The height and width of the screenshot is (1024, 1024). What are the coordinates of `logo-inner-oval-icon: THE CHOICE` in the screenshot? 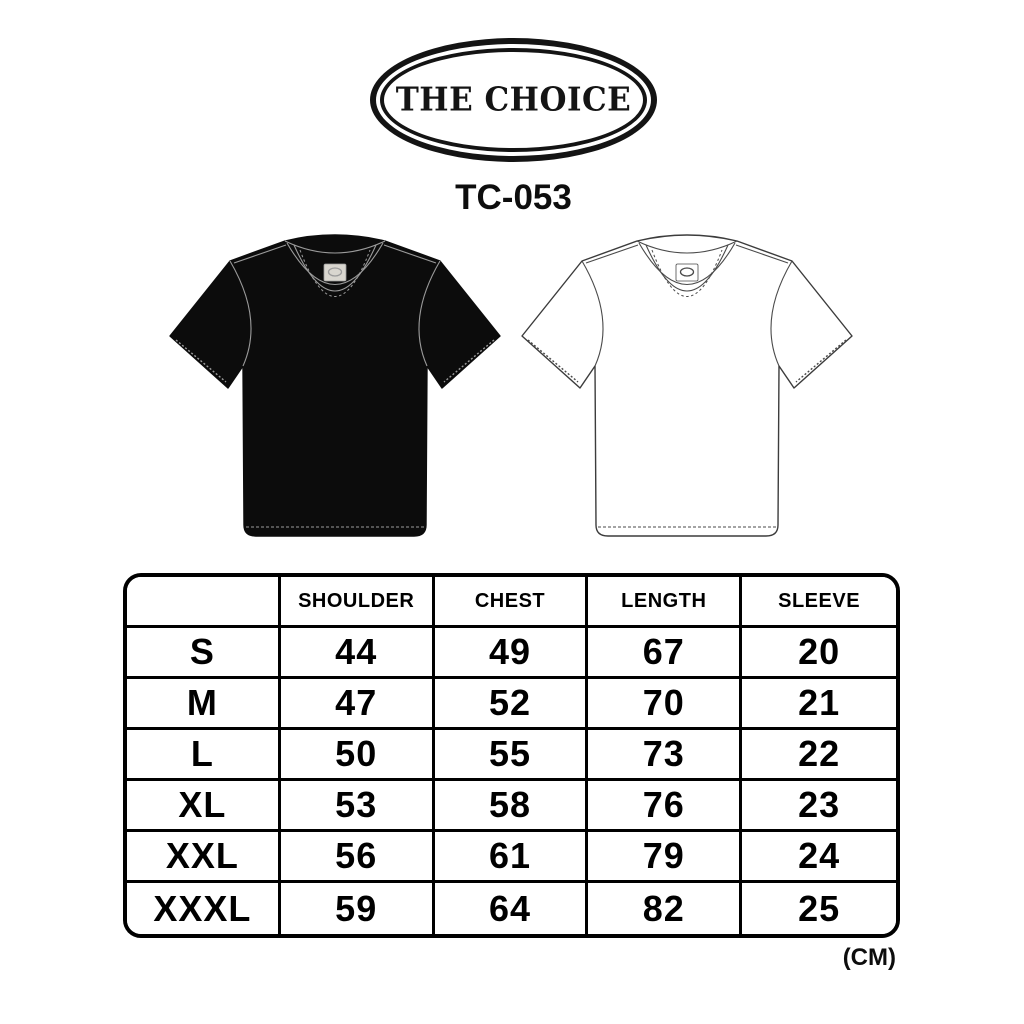 It's located at (513, 100).